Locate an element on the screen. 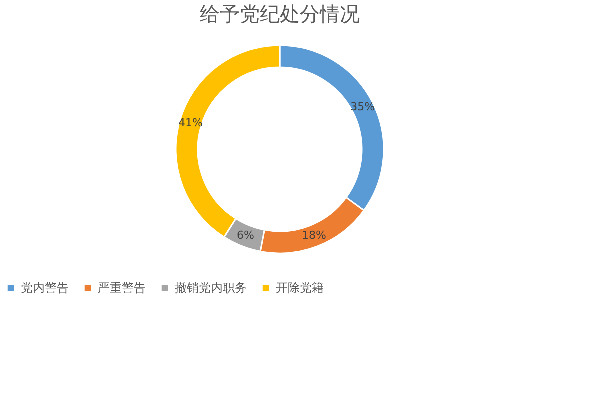 The height and width of the screenshot is (400, 600). legend-label: 严重警告 is located at coordinates (122, 288).